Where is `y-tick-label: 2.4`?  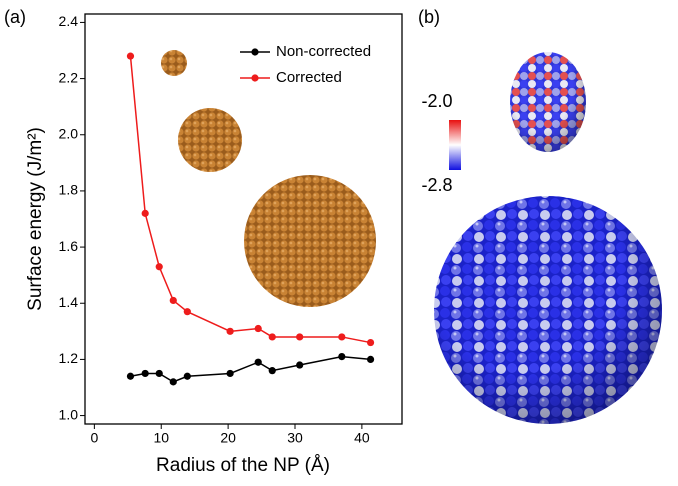
y-tick-label: 2.4 is located at coordinates (69, 21).